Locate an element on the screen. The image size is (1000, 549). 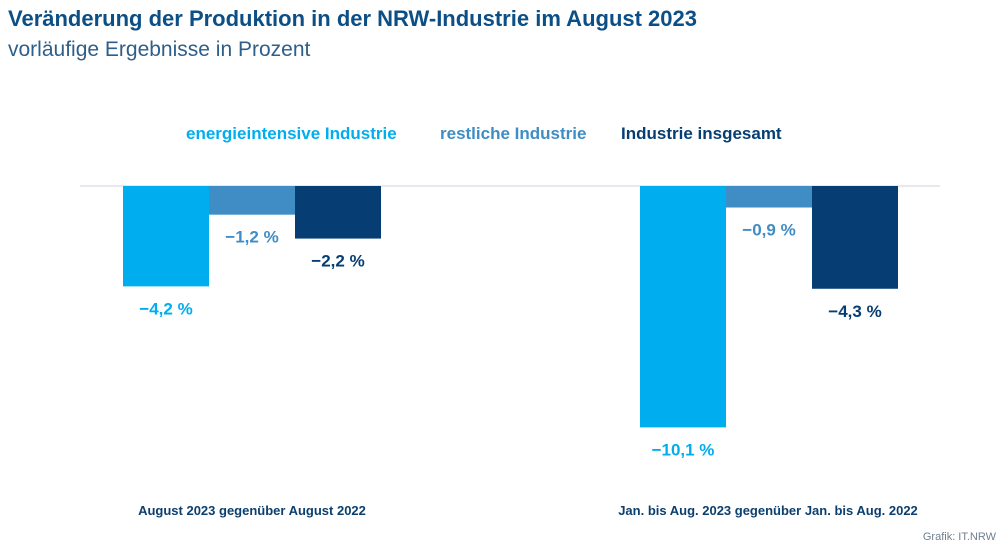
data-label: −10,1 % is located at coordinates (683, 449).